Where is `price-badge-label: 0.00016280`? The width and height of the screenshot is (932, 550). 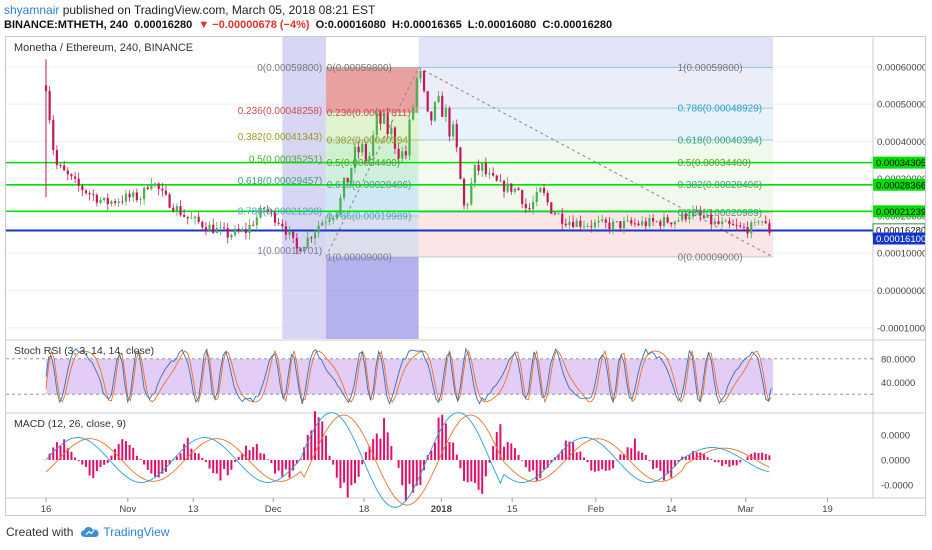 price-badge-label: 0.00016280 is located at coordinates (900, 230).